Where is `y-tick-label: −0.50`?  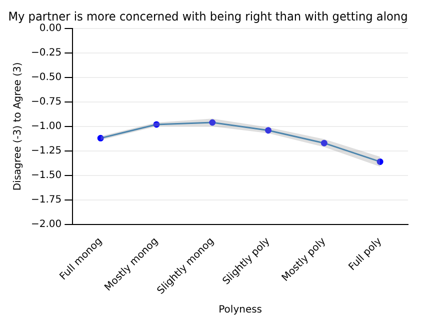 y-tick-label: −0.50 is located at coordinates (46, 78).